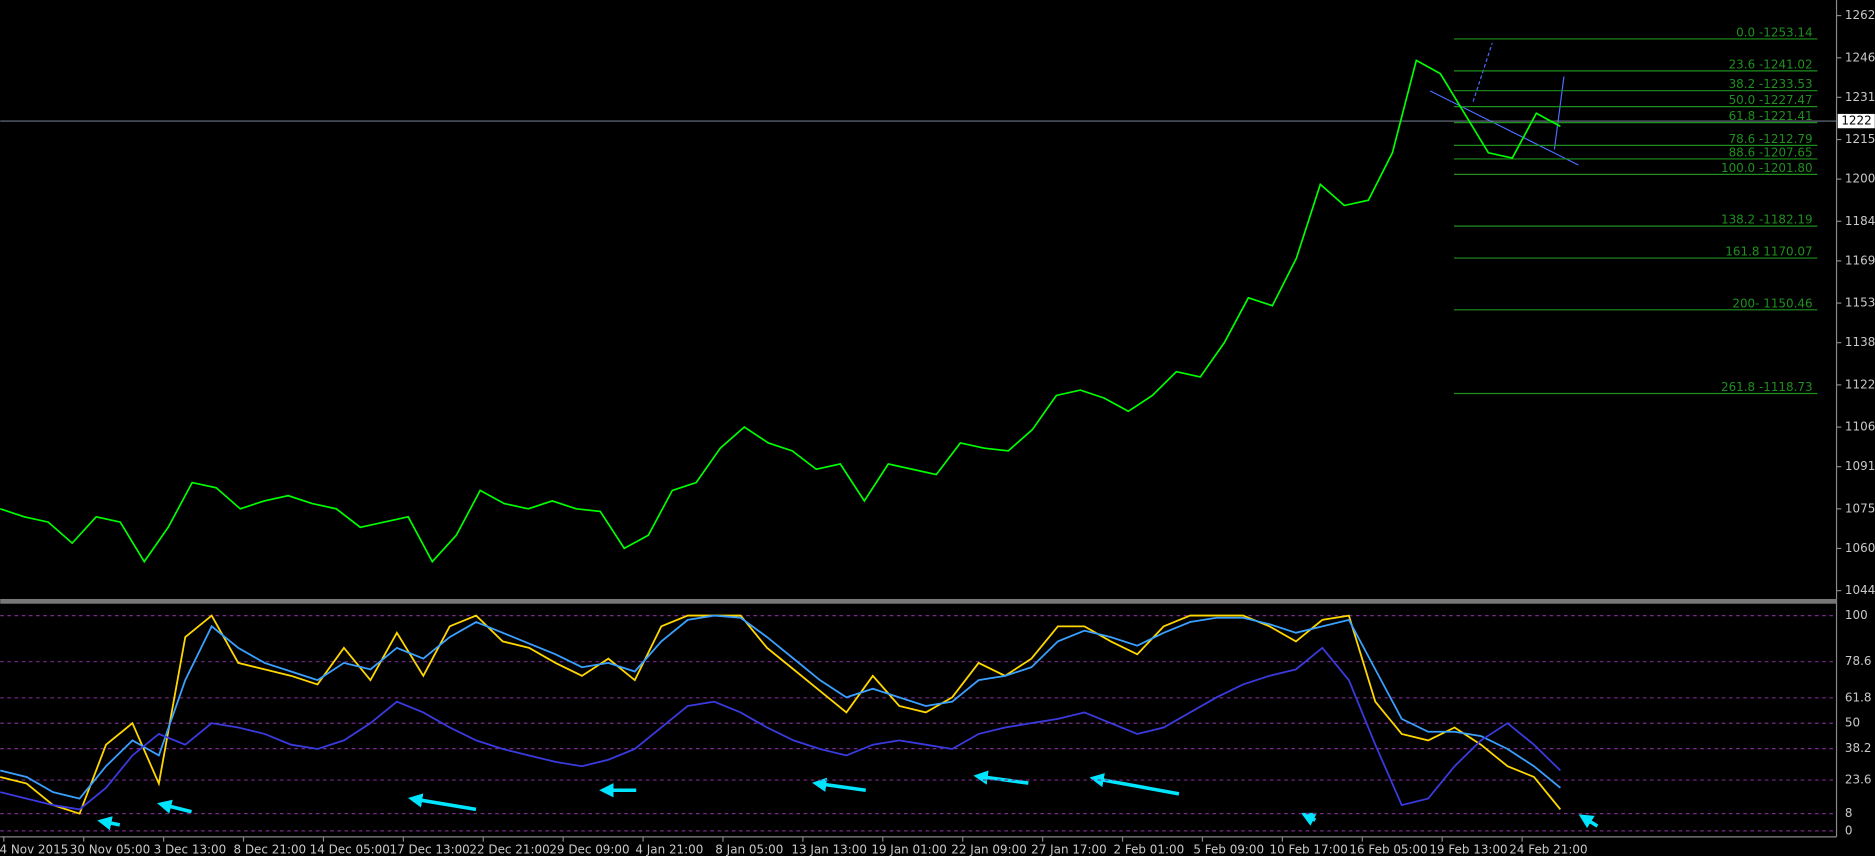  What do you see at coordinates (909, 849) in the screenshot?
I see `x-tick-label: 19 Jan 01:00` at bounding box center [909, 849].